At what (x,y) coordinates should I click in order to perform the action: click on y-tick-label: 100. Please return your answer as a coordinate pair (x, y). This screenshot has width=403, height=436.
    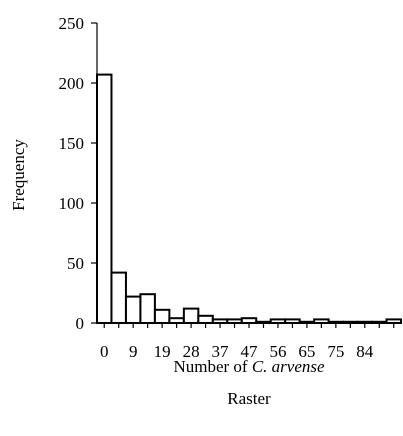
    Looking at the image, I should click on (72, 203).